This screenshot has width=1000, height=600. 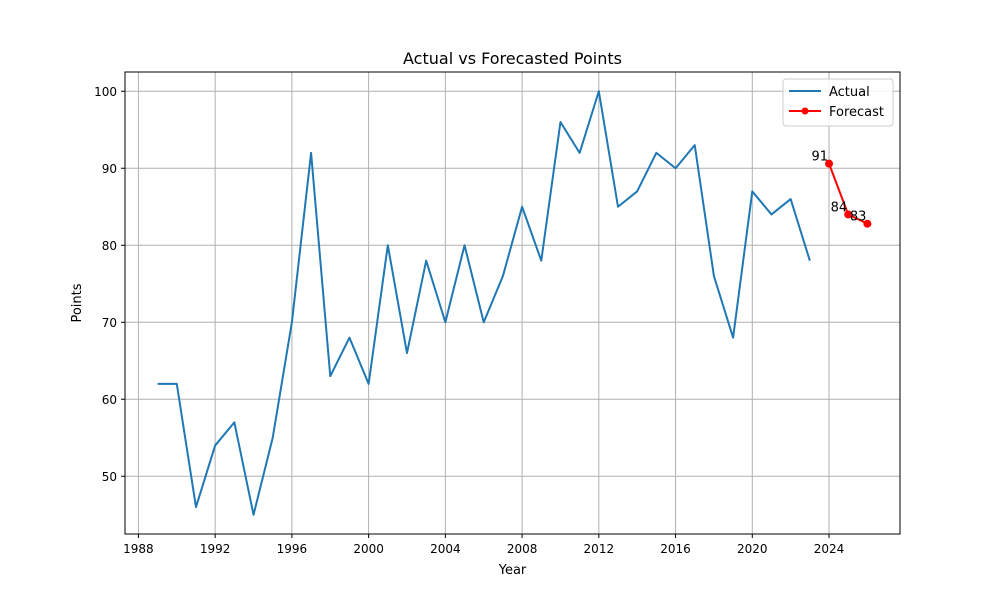 What do you see at coordinates (109, 477) in the screenshot?
I see `y-tick-label: 50` at bounding box center [109, 477].